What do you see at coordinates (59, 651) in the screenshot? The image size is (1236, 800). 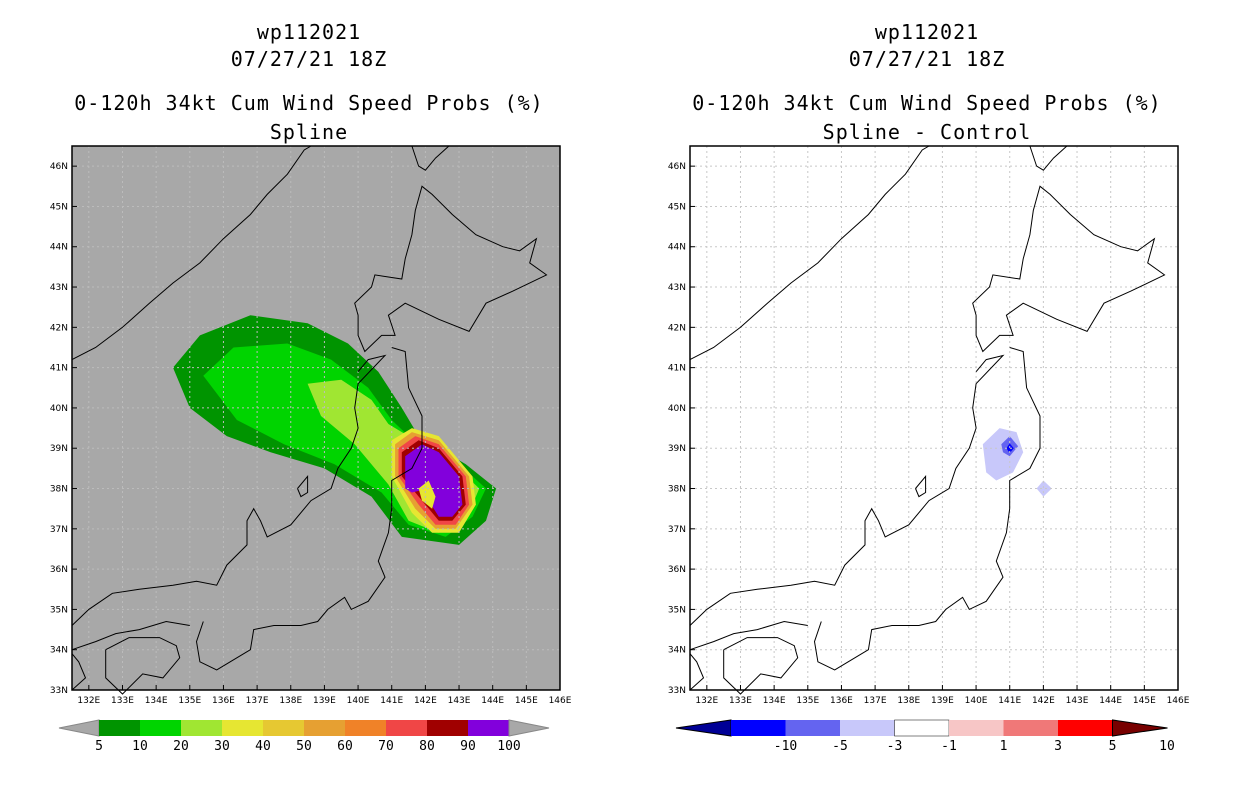 I see `lat-label: 34N` at bounding box center [59, 651].